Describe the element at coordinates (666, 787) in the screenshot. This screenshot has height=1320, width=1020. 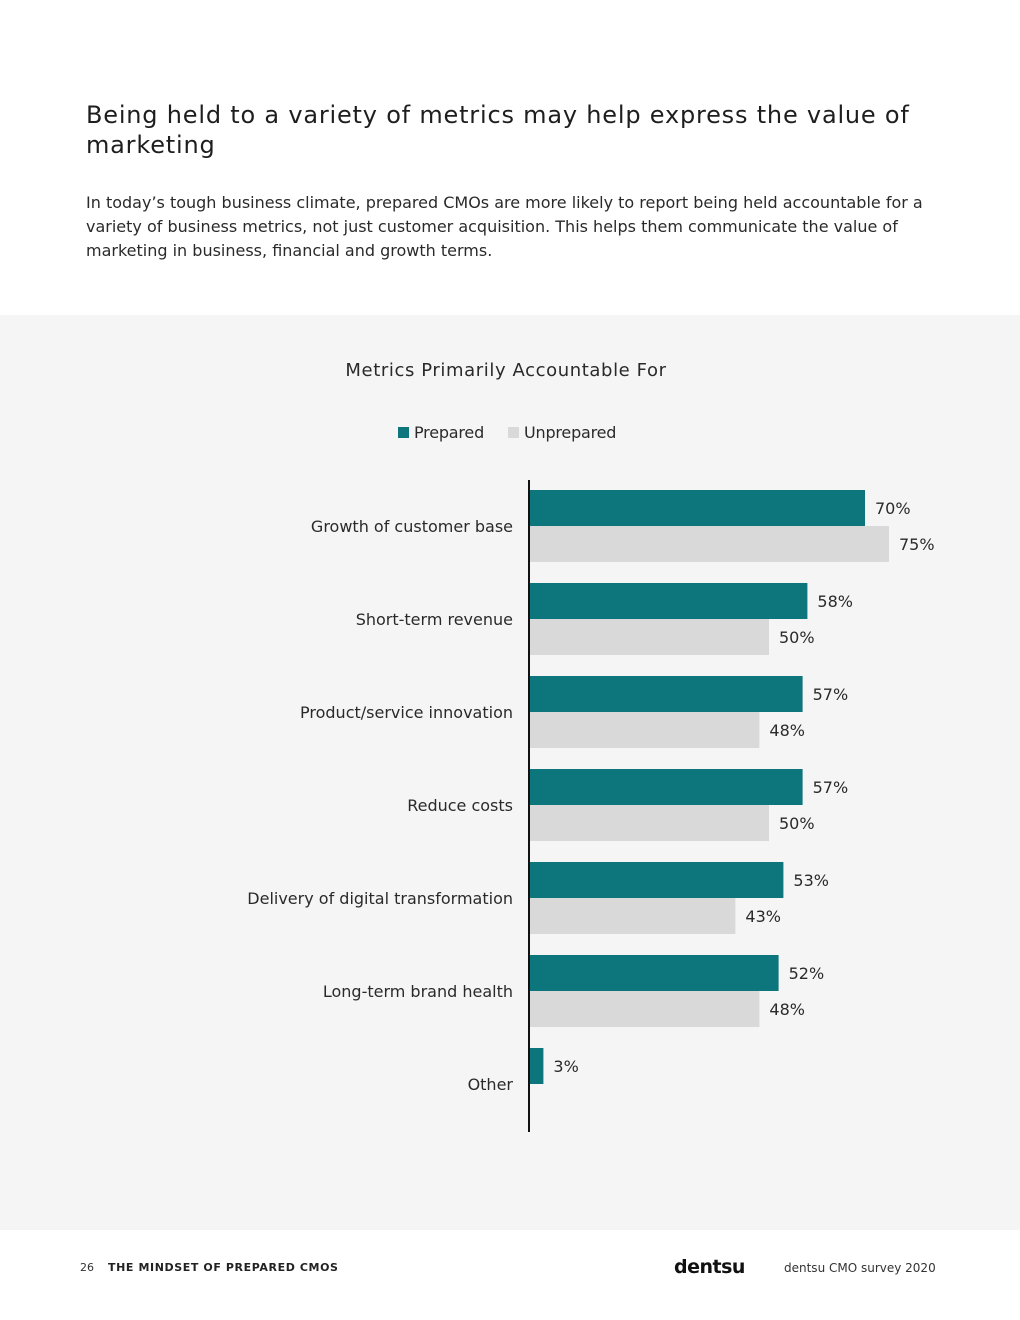
I see `bar-prepared-reduce-costs` at that location.